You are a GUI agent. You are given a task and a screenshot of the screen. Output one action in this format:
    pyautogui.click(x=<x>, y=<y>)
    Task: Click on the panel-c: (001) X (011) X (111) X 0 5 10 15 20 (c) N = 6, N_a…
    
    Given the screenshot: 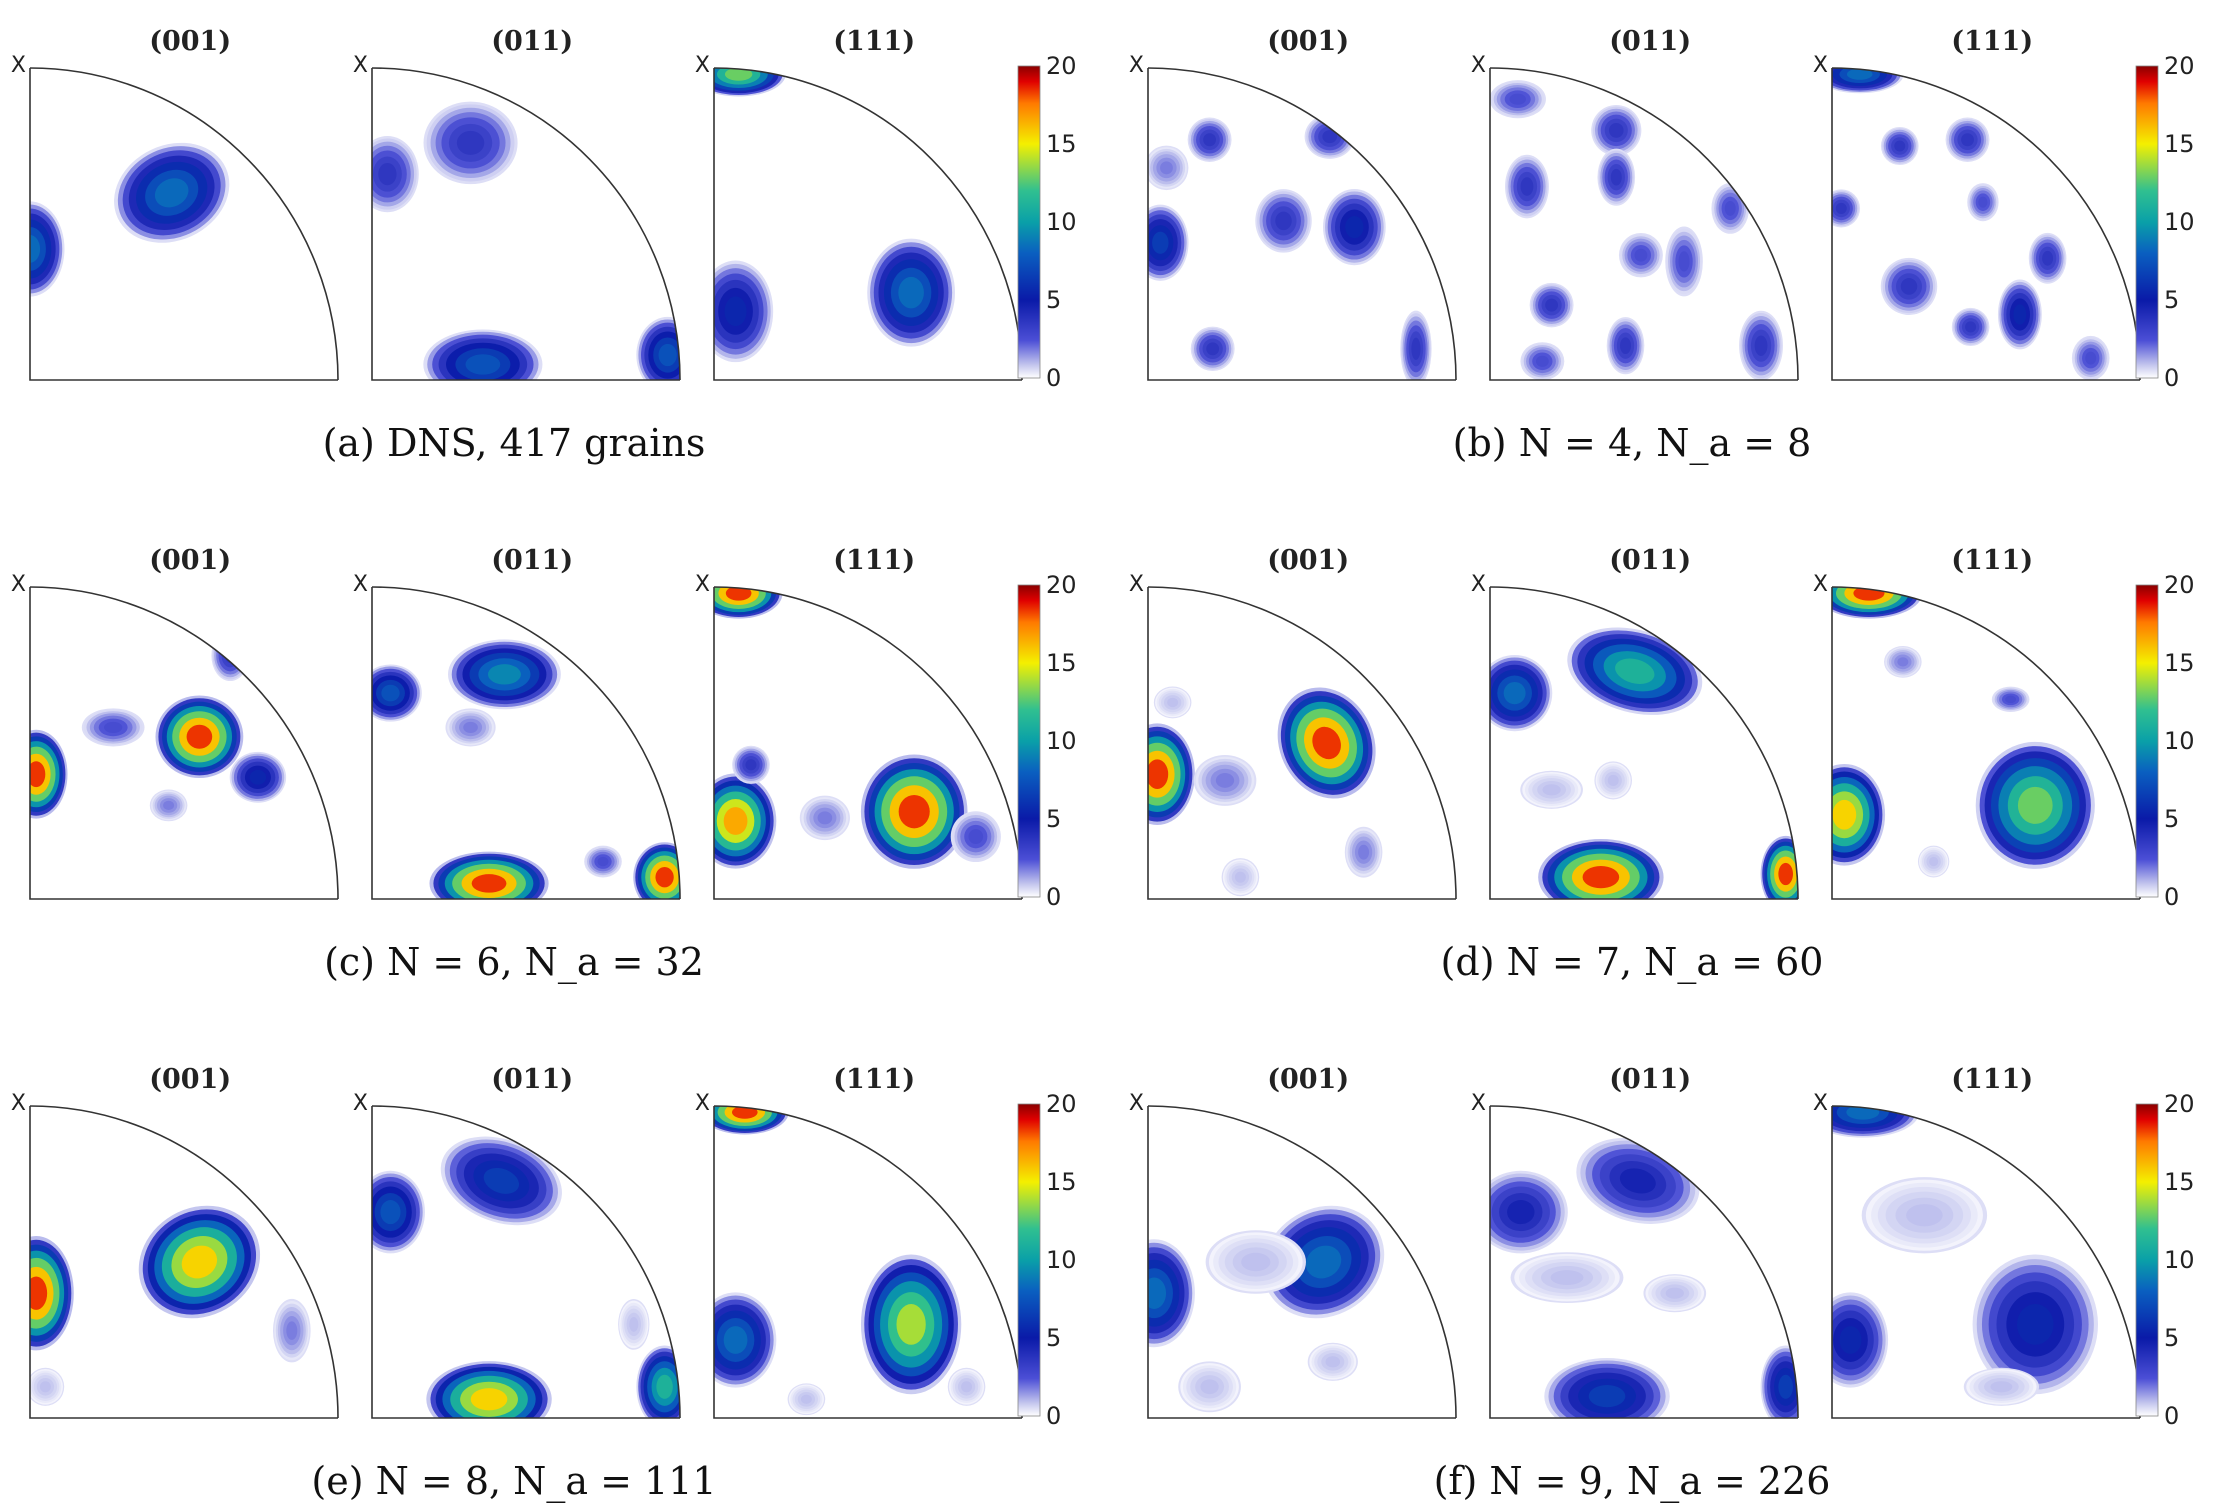 What is the action you would take?
    pyautogui.click(x=544, y=765)
    